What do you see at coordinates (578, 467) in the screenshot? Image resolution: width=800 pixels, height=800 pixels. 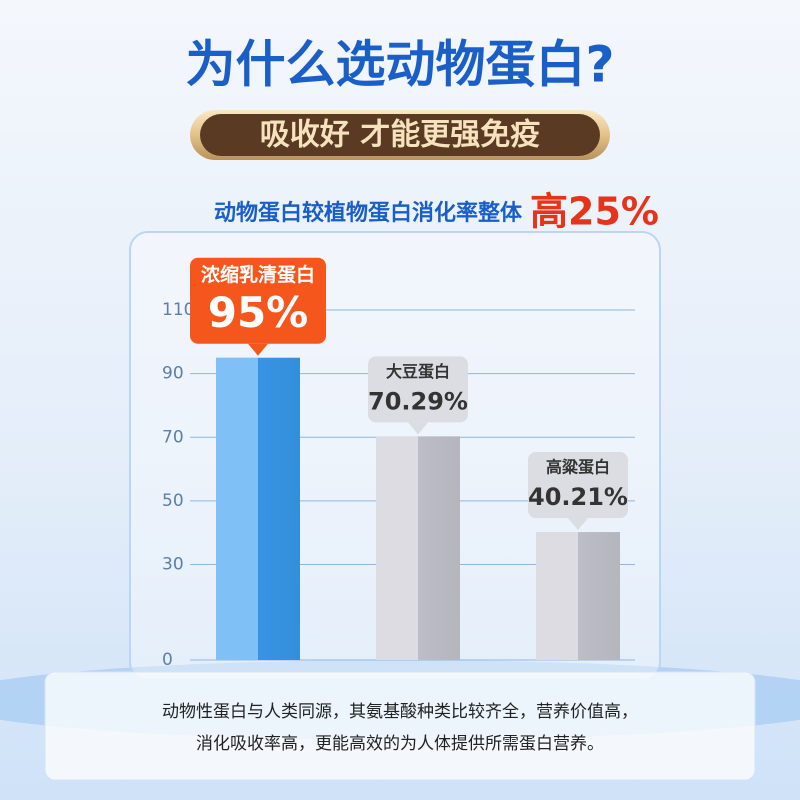 I see `category-label: 高粱蛋白` at bounding box center [578, 467].